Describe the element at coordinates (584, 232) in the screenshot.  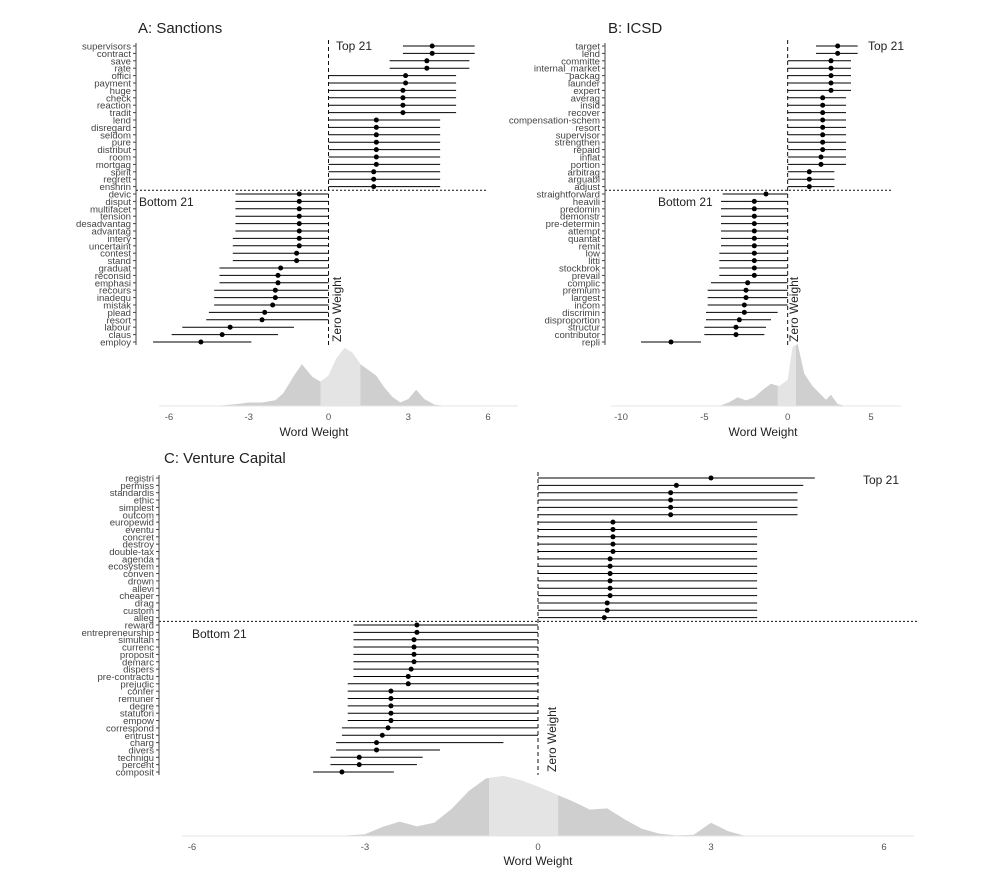
I see `panel-b-word-label: attempt` at that location.